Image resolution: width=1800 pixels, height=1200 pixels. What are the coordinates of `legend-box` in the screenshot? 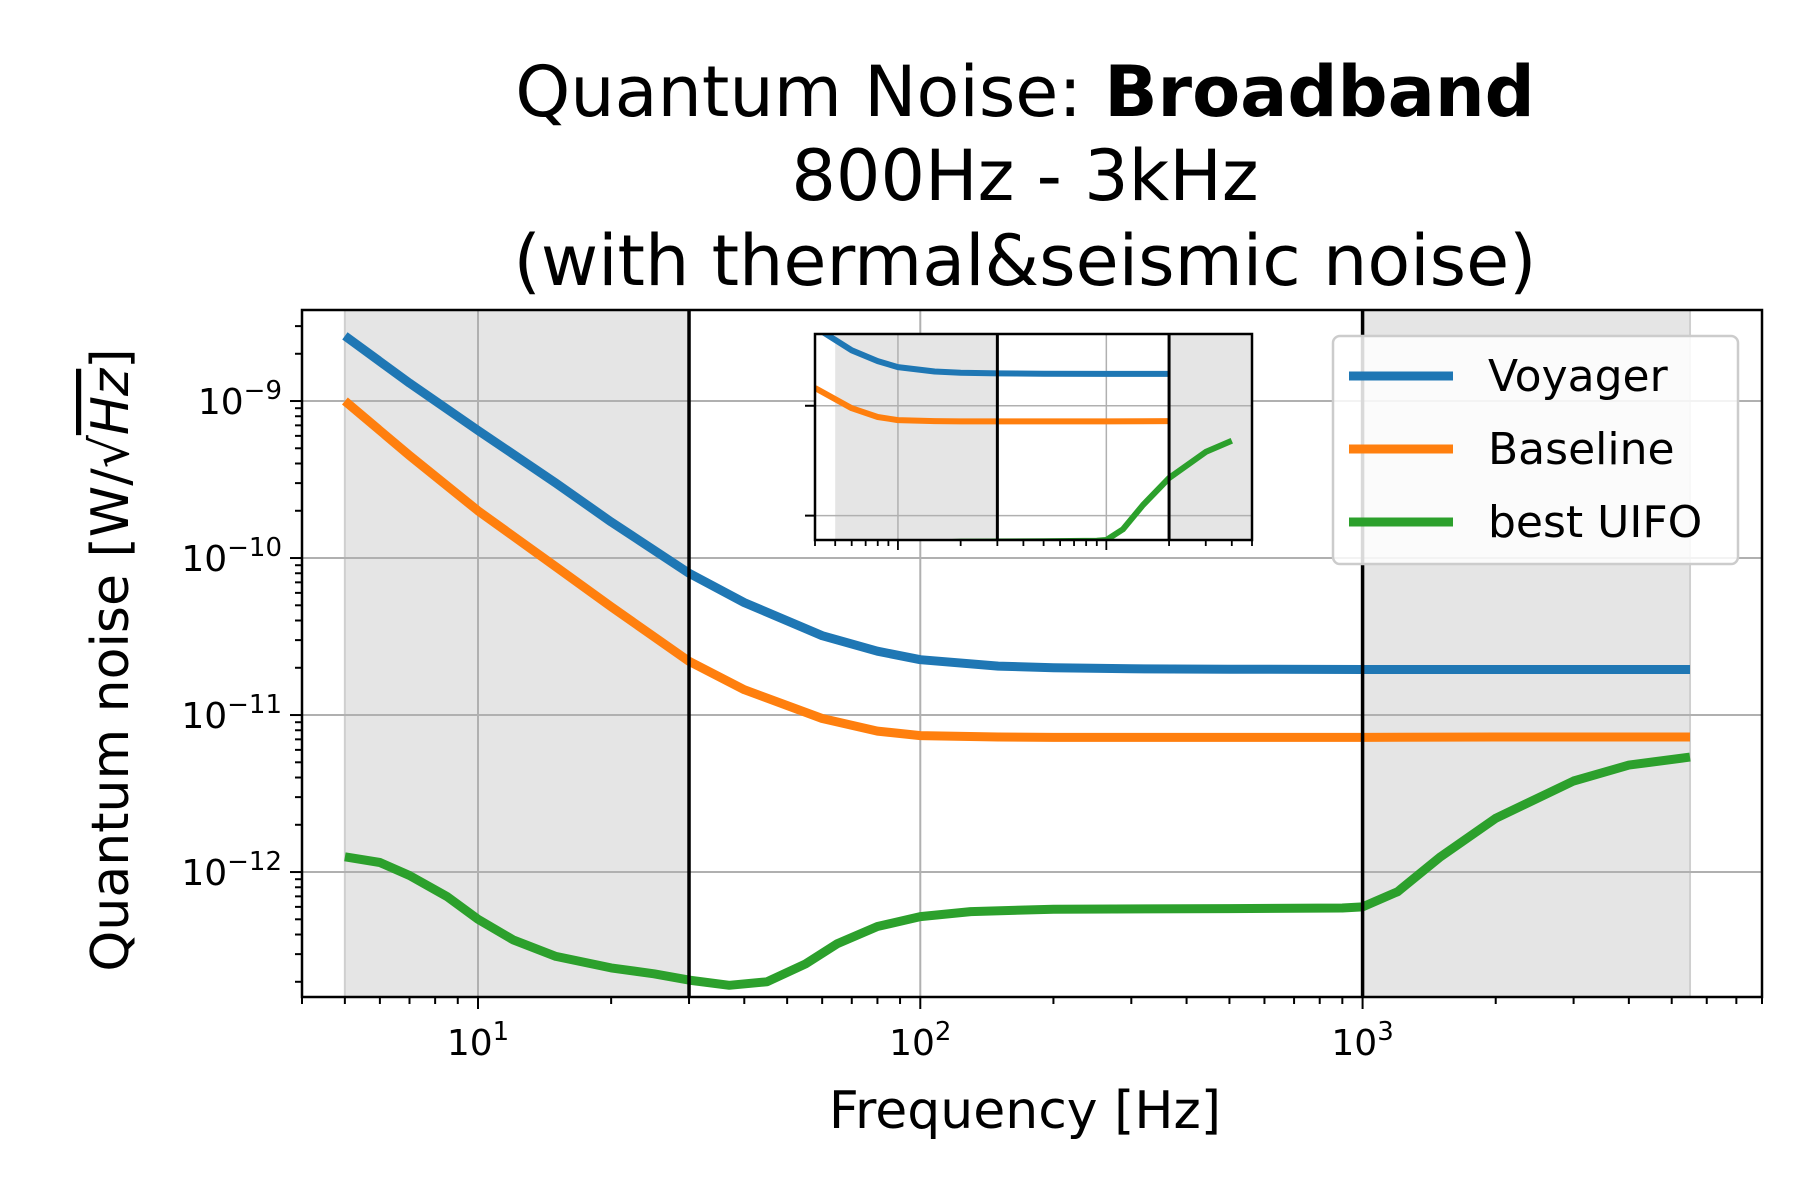 It's located at (1535, 450).